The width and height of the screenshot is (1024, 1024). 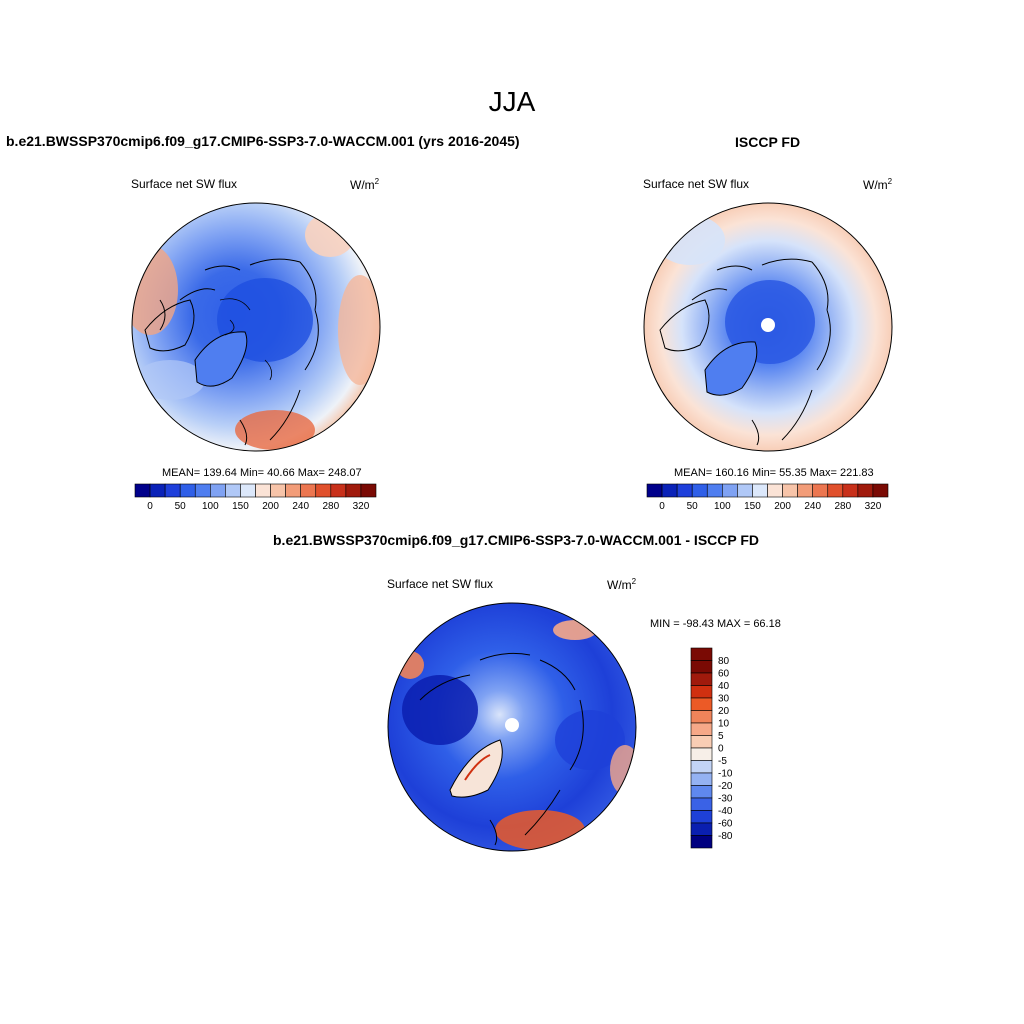 I want to click on colorbar-tick-label: 40, so click(x=724, y=686).